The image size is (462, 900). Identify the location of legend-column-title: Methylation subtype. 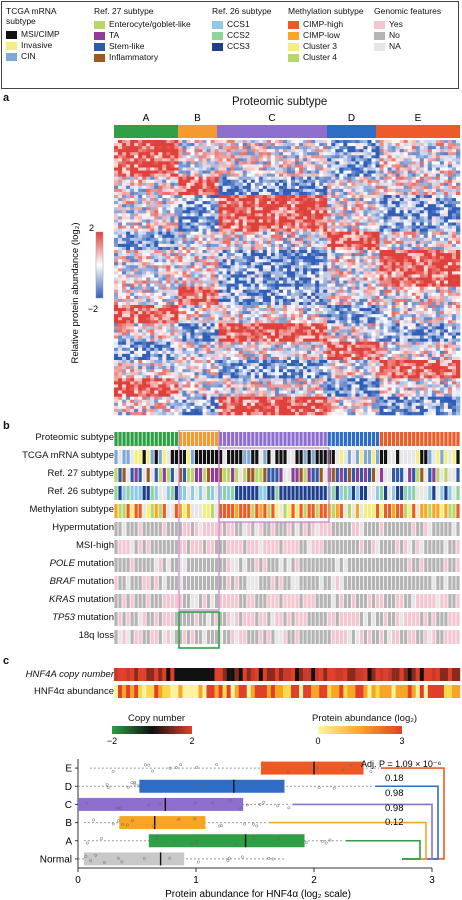
(326, 11).